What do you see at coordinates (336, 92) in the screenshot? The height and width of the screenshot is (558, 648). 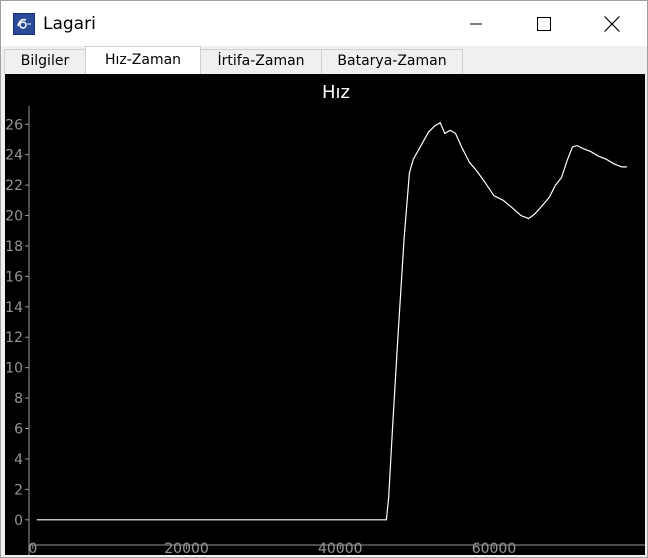 I see `chart-title: Hız` at bounding box center [336, 92].